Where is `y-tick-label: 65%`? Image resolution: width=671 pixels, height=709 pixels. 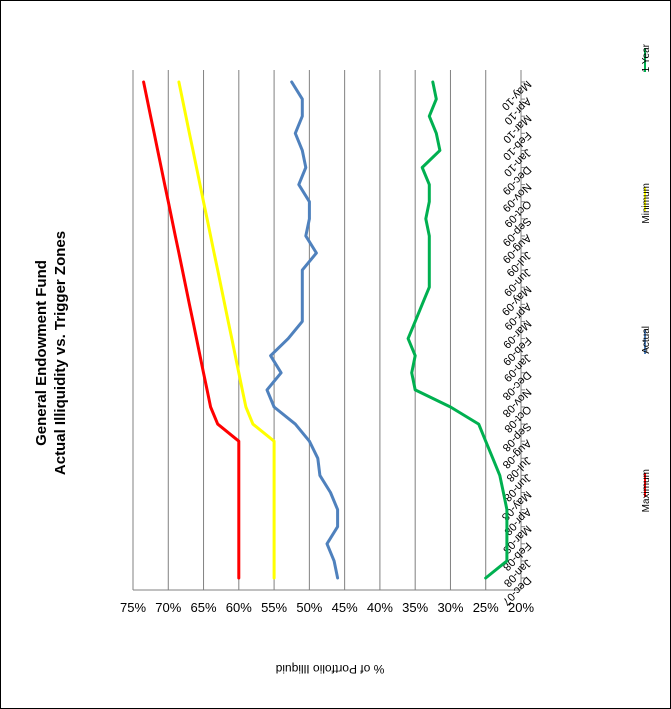
y-tick-label: 65% is located at coordinates (204, 607).